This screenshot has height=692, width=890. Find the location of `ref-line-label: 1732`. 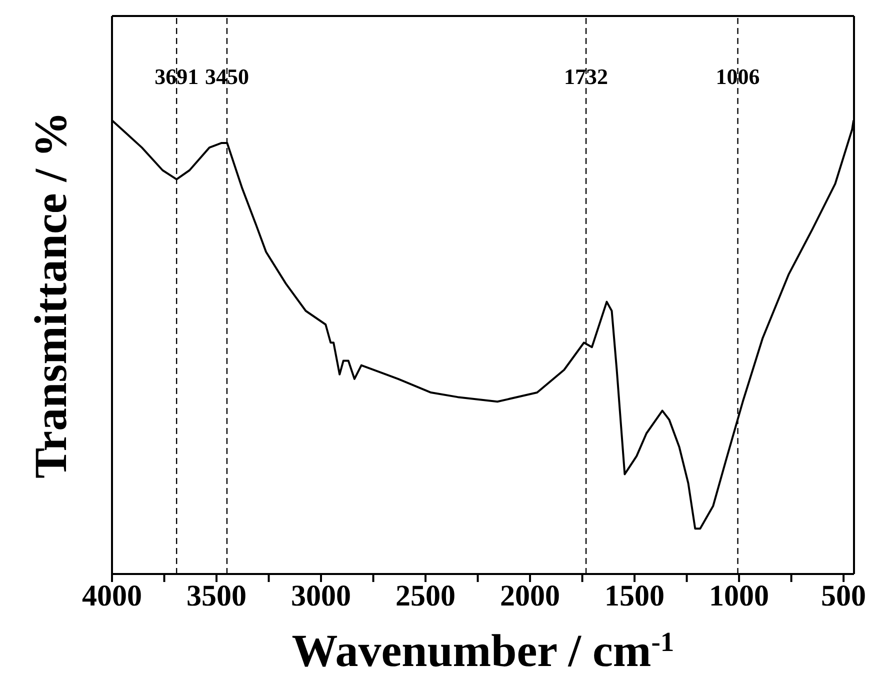

ref-line-label: 1732 is located at coordinates (586, 76).